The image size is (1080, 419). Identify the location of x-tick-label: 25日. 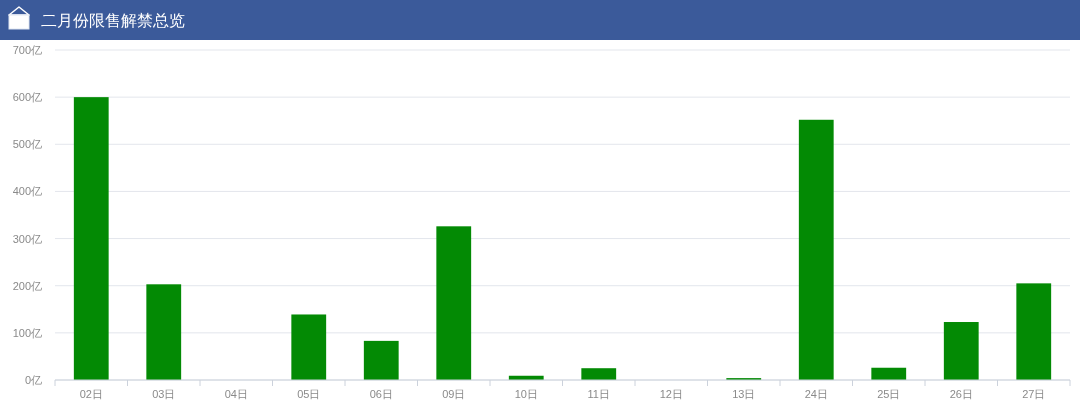
(889, 394).